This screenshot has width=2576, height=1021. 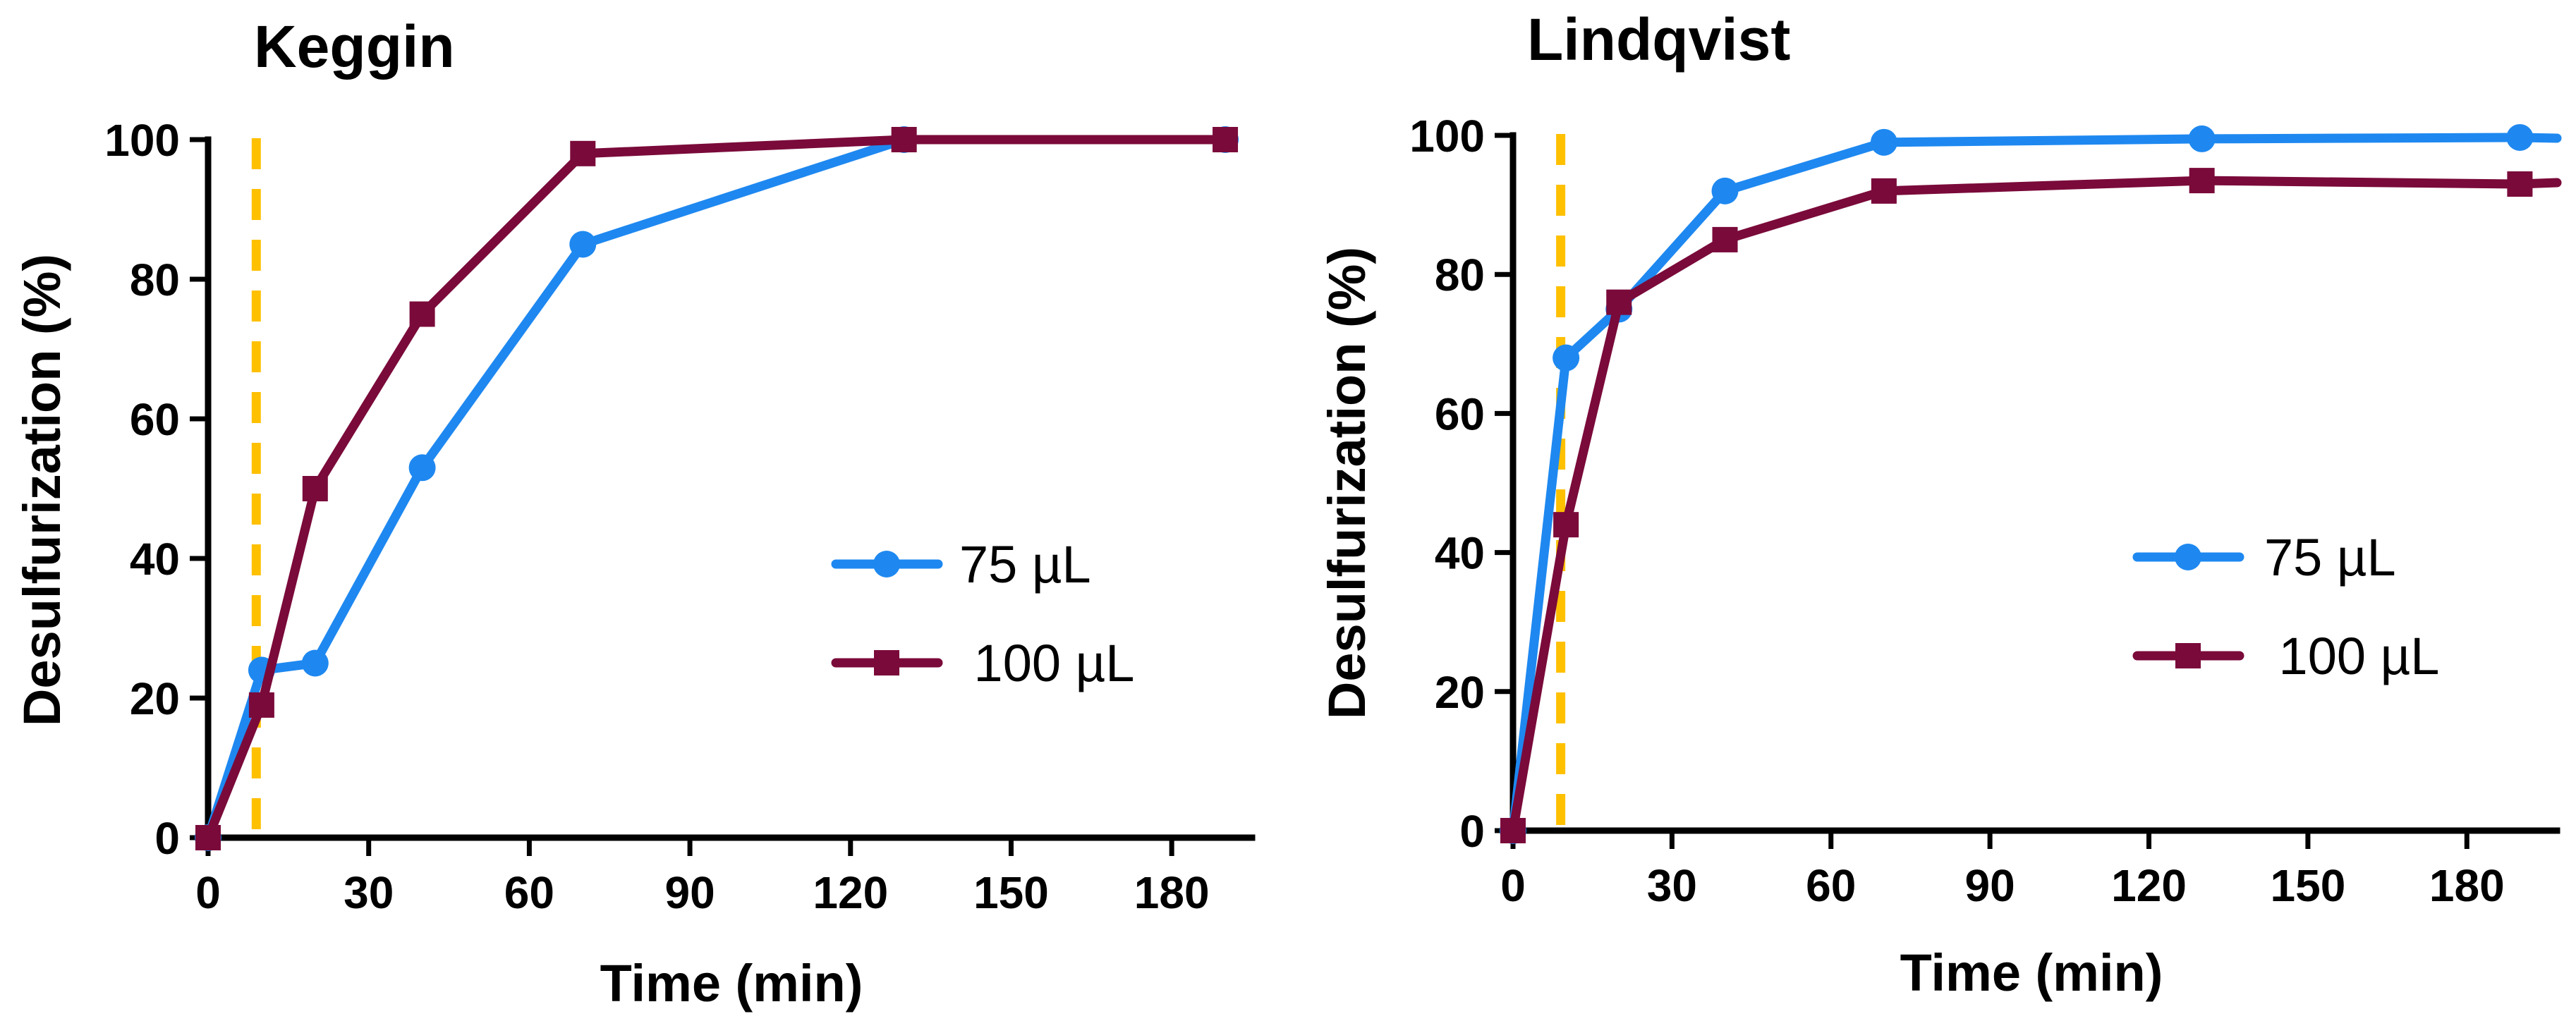 What do you see at coordinates (1658, 39) in the screenshot?
I see `chart-title: Lindqvist` at bounding box center [1658, 39].